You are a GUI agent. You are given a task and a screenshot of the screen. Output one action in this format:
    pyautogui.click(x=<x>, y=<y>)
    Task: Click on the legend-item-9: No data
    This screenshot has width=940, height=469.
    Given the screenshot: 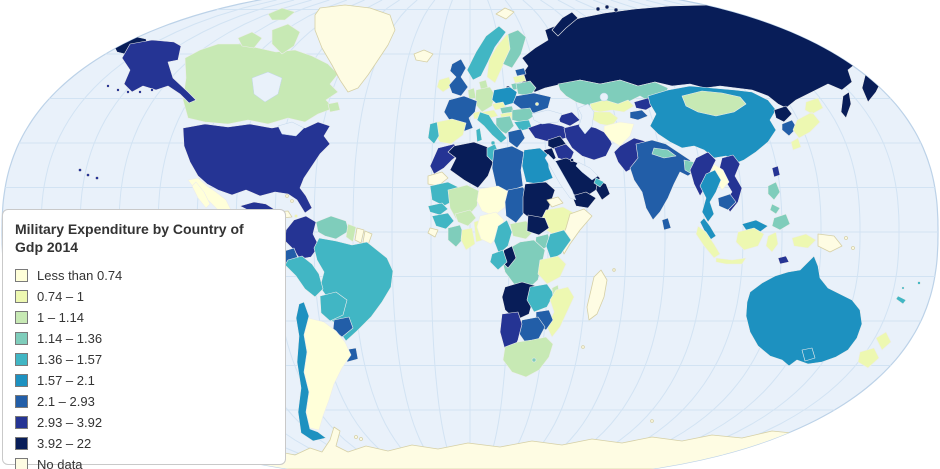 What is the action you would take?
    pyautogui.click(x=144, y=461)
    